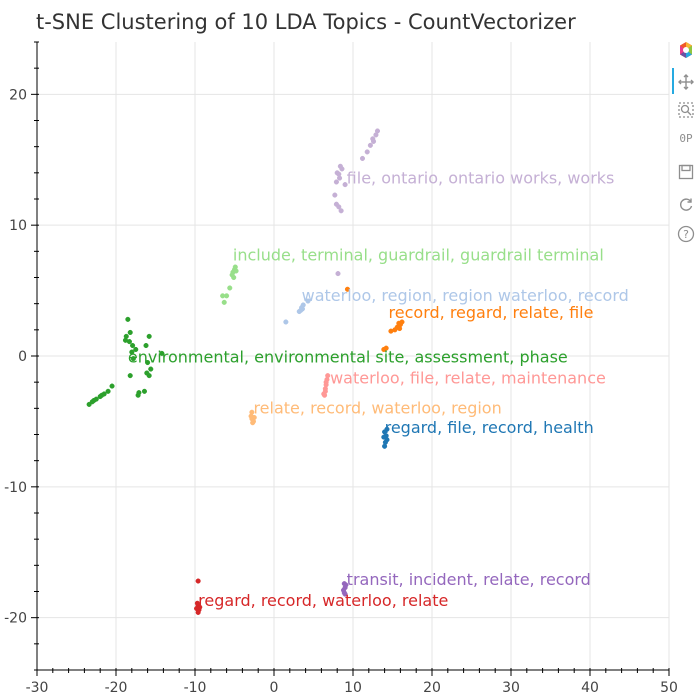  What do you see at coordinates (669, 688) in the screenshot?
I see `x-tick-label: 50` at bounding box center [669, 688].